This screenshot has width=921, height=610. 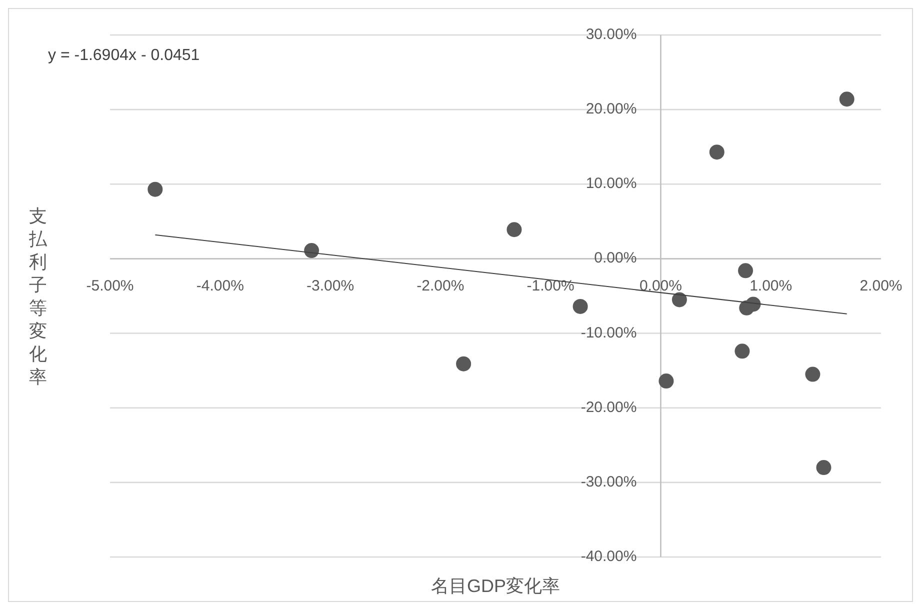 What do you see at coordinates (124, 55) in the screenshot?
I see `annotation: y = -1.6904x - 0.0451` at bounding box center [124, 55].